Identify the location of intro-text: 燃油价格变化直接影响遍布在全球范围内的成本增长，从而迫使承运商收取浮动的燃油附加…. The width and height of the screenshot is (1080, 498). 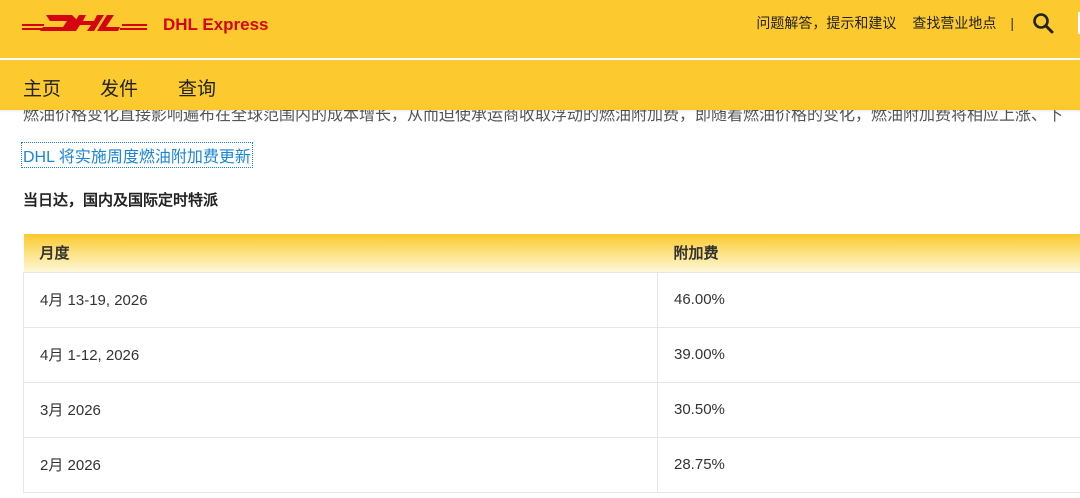
(543, 115).